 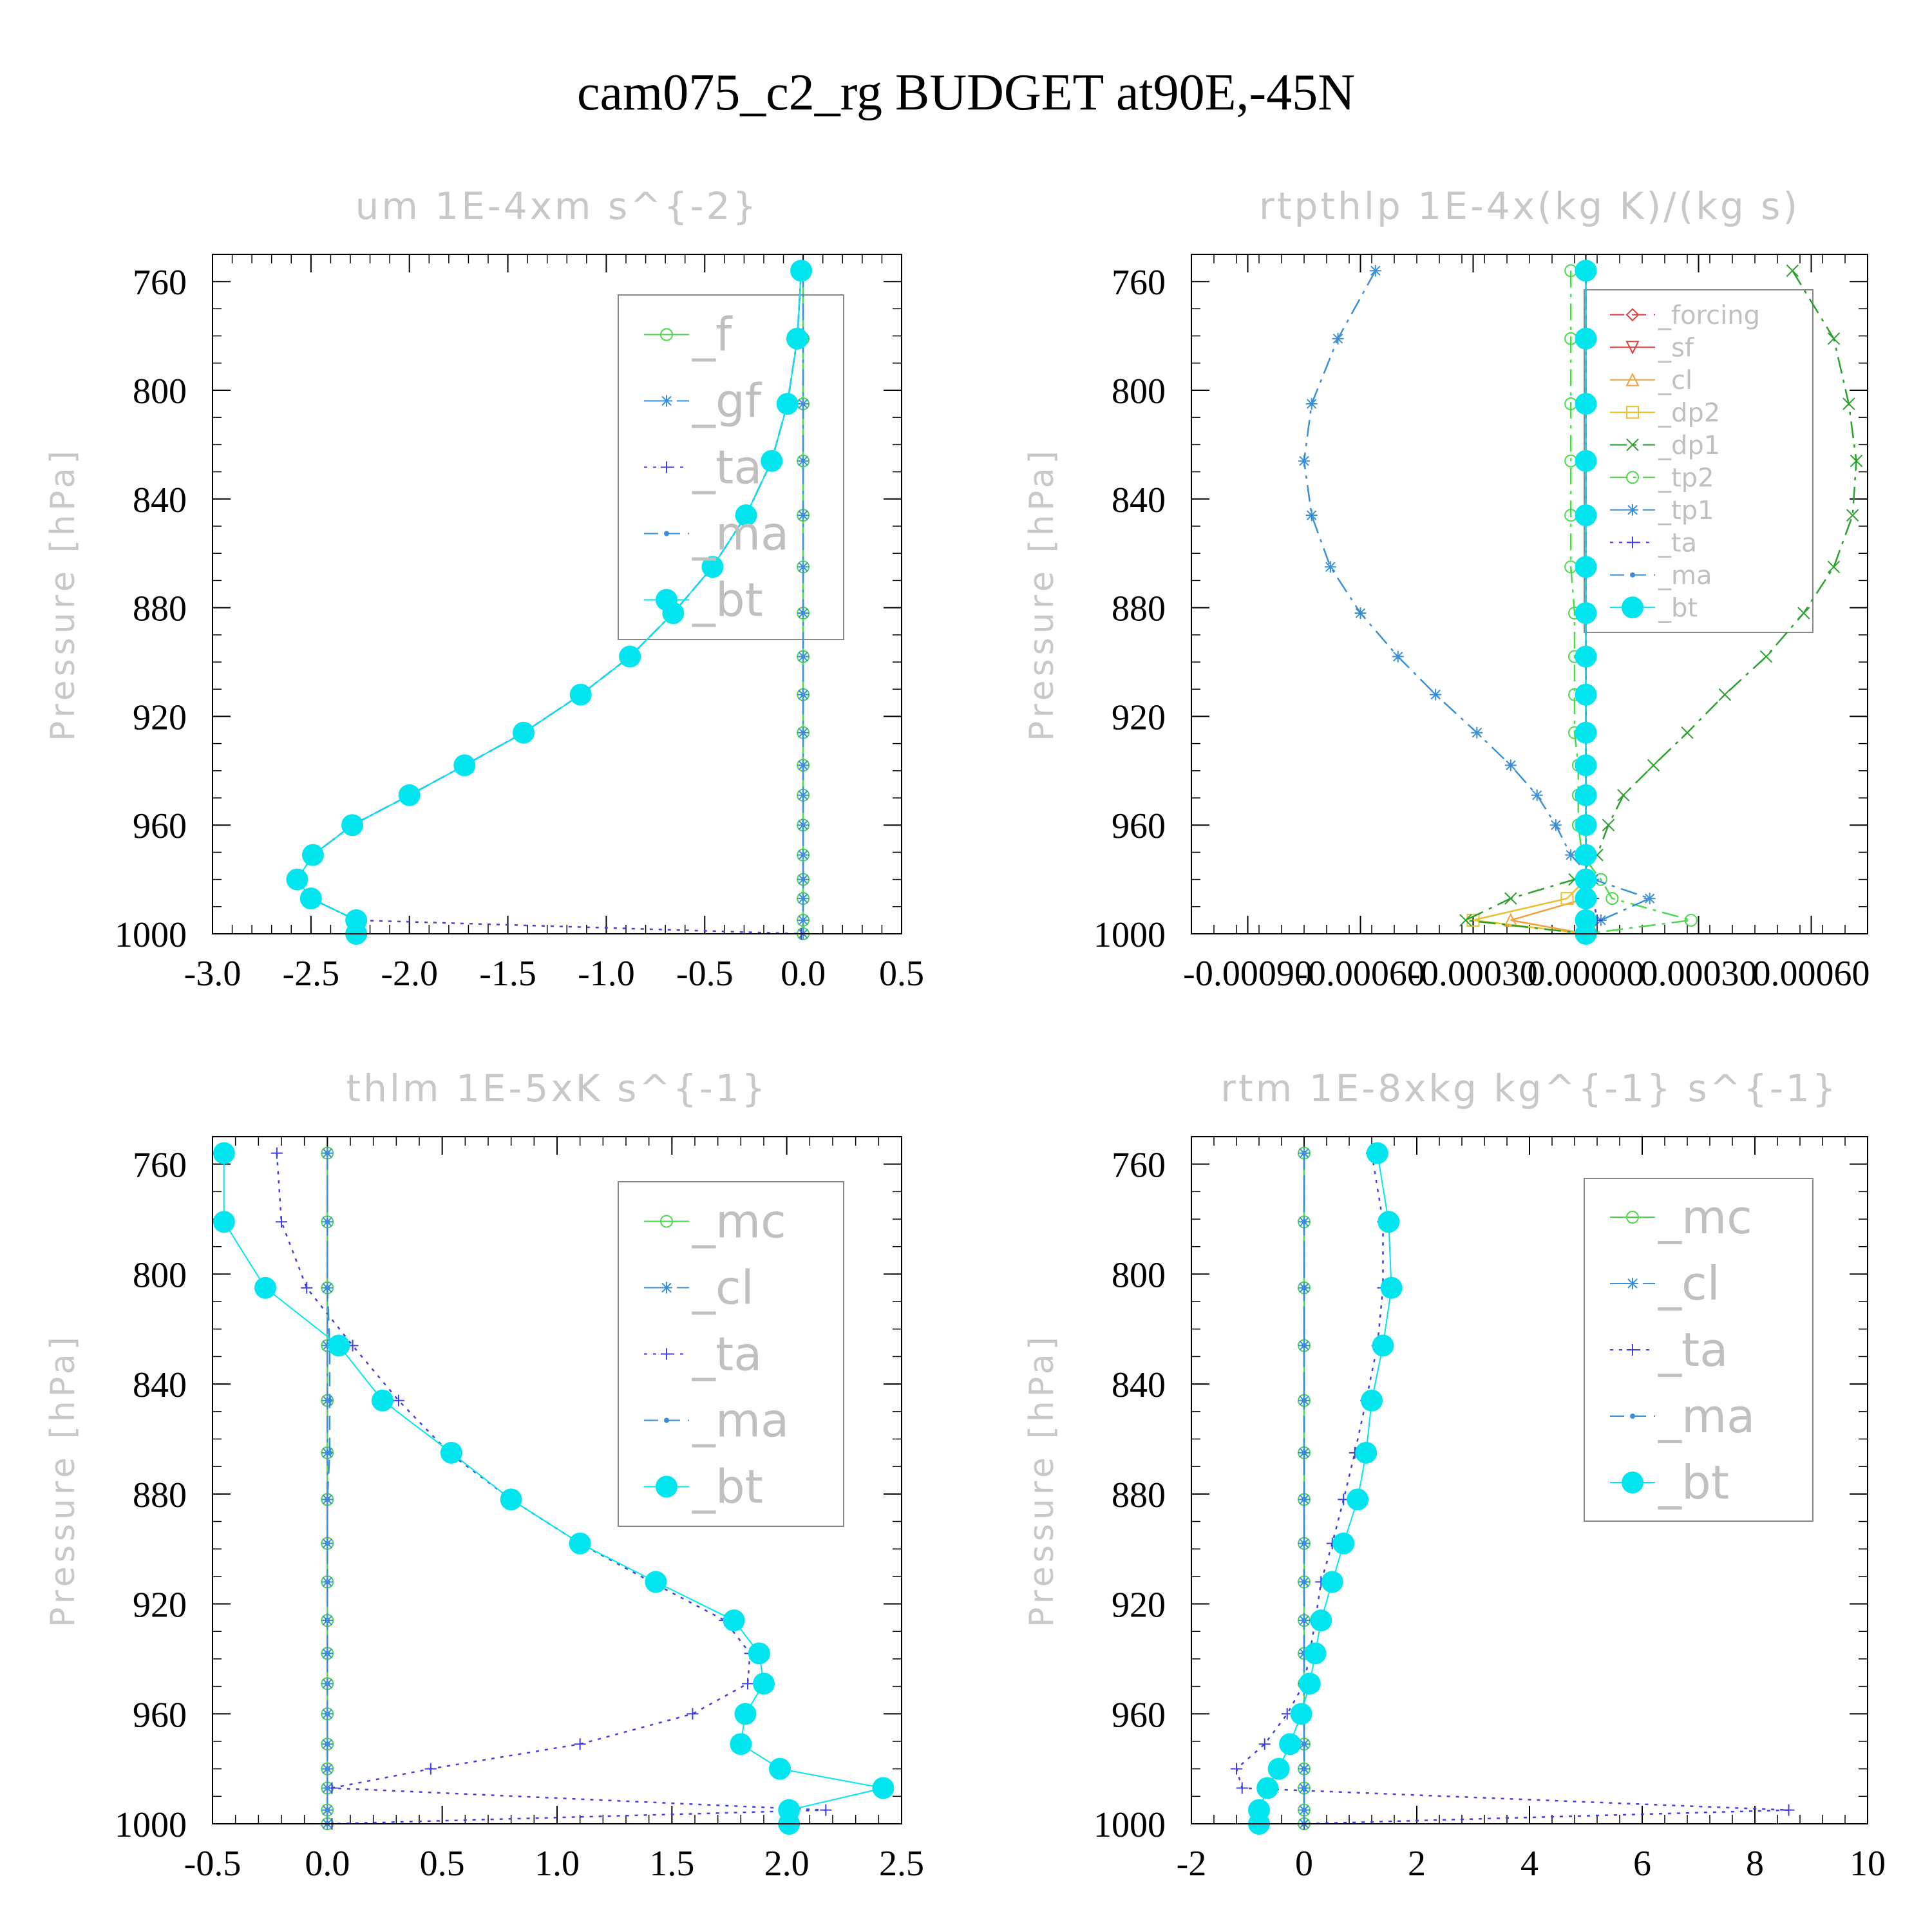 I want to click on x-tick-label: 6, so click(x=1642, y=1864).